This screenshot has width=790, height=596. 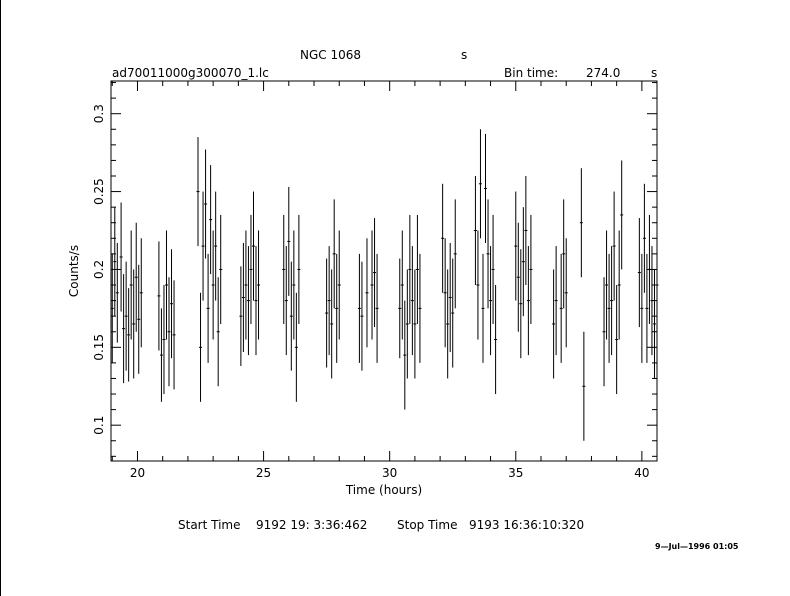 What do you see at coordinates (515, 473) in the screenshot?
I see `x-tick-label: 35` at bounding box center [515, 473].